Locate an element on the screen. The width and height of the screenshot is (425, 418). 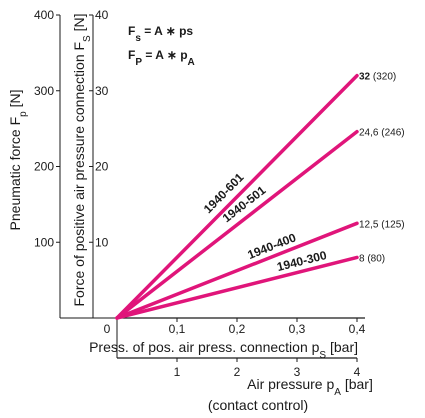
y-inner-tick-label: 30 is located at coordinates (102, 91).